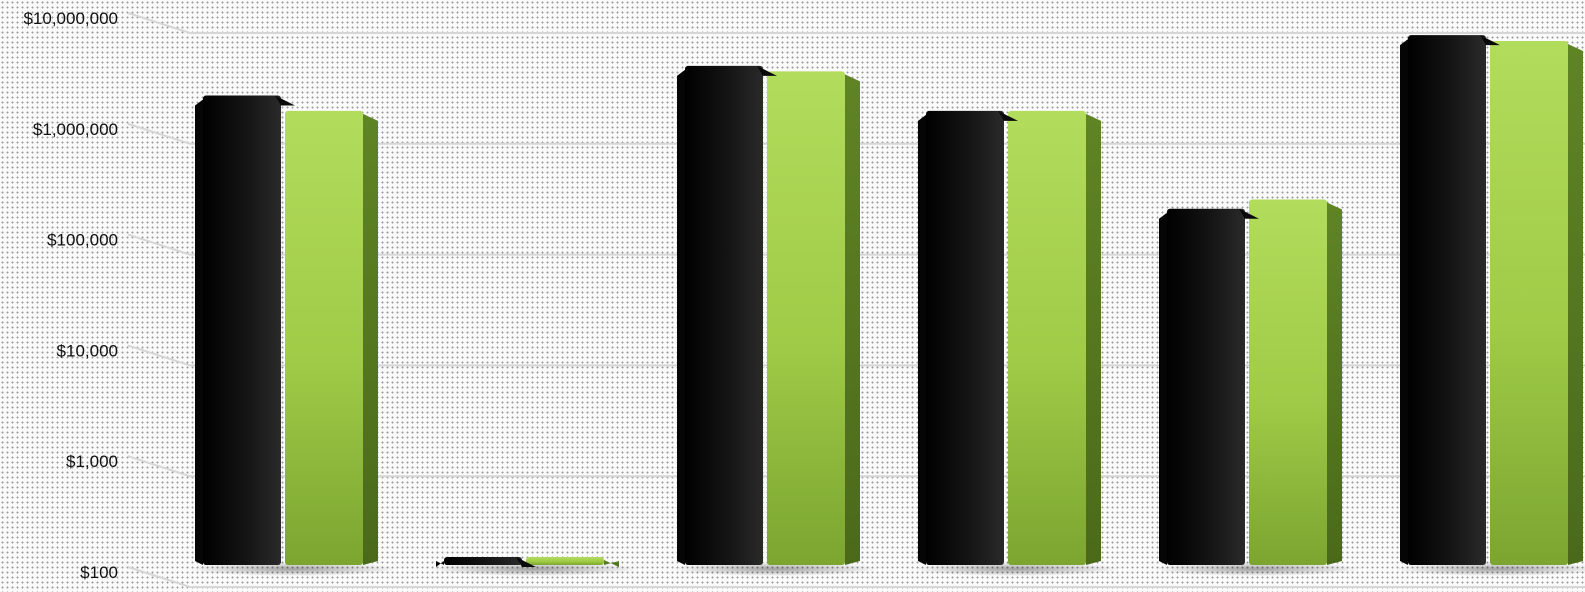 The image size is (1585, 592). I want to click on y-tick-label-3: $100,000, so click(82, 240).